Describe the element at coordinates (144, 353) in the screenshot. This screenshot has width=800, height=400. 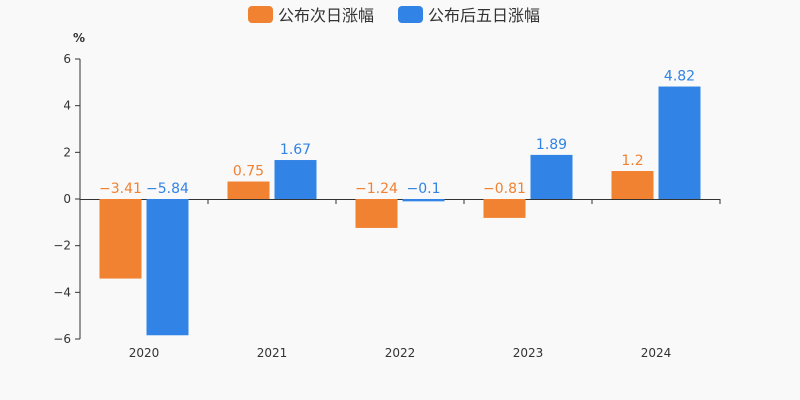
I see `x-tick-label: 2020` at that location.